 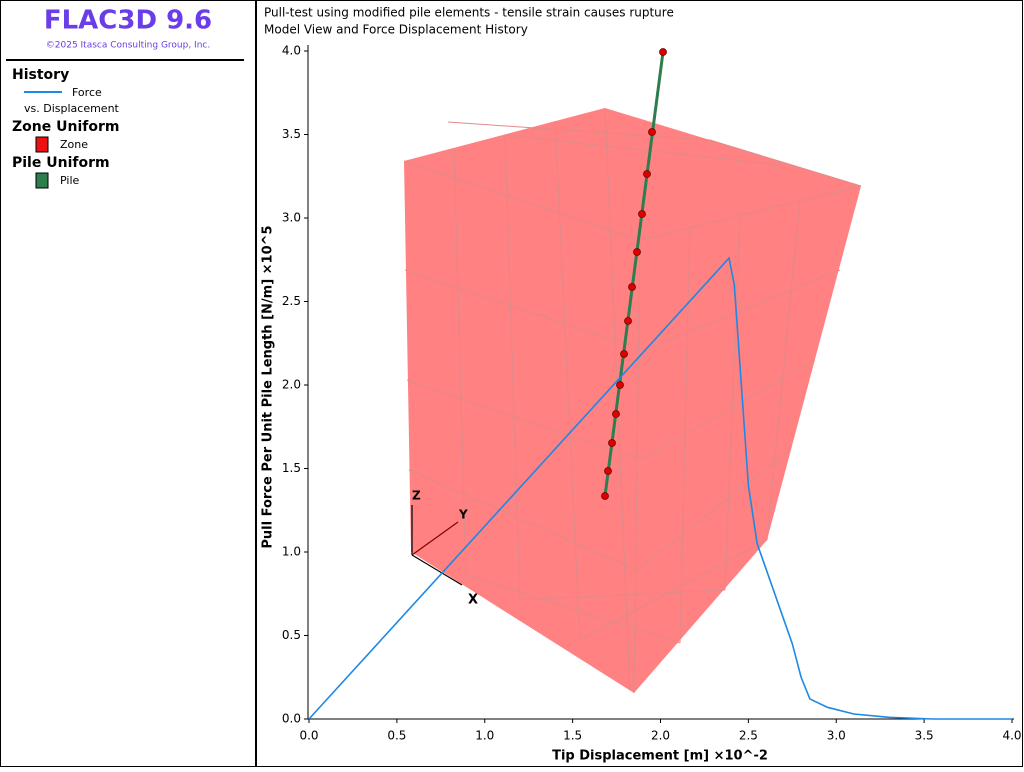 I want to click on x-tick-label: 3.5, so click(x=924, y=736).